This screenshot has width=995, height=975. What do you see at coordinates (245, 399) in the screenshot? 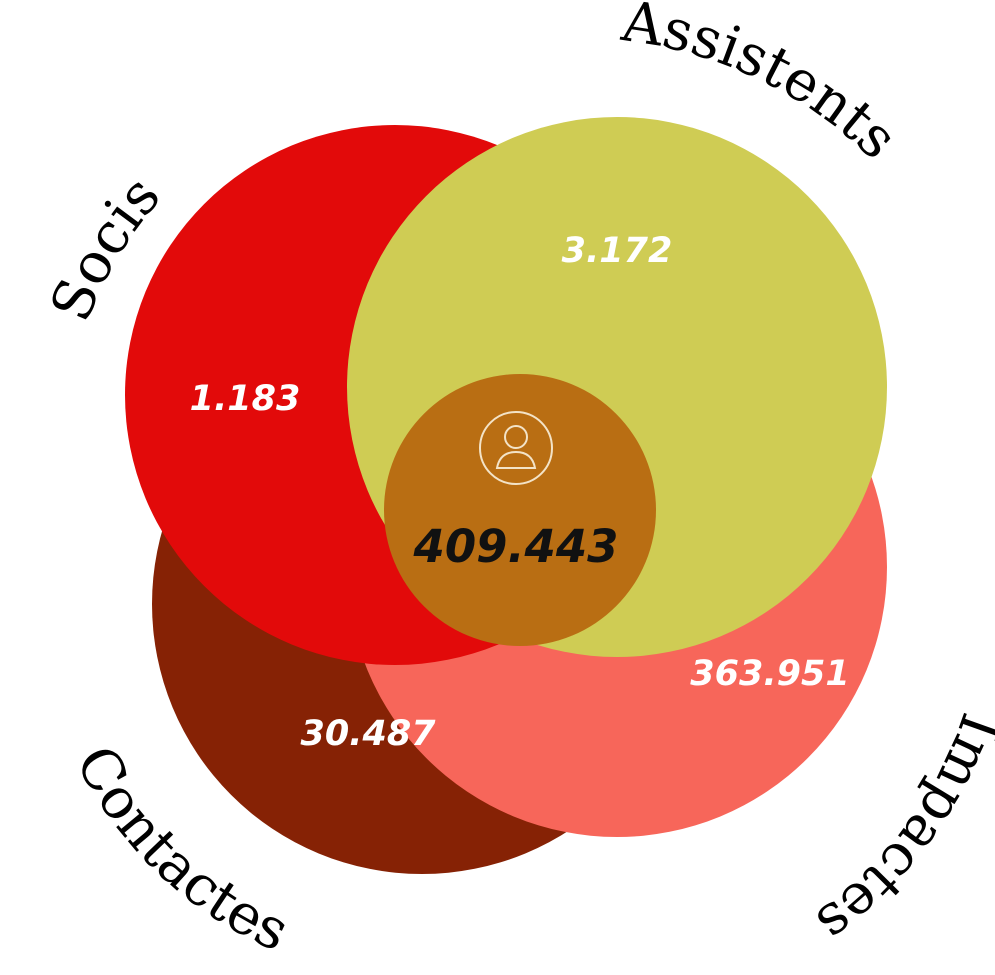
I see `value-socis: 1.183` at bounding box center [245, 399].